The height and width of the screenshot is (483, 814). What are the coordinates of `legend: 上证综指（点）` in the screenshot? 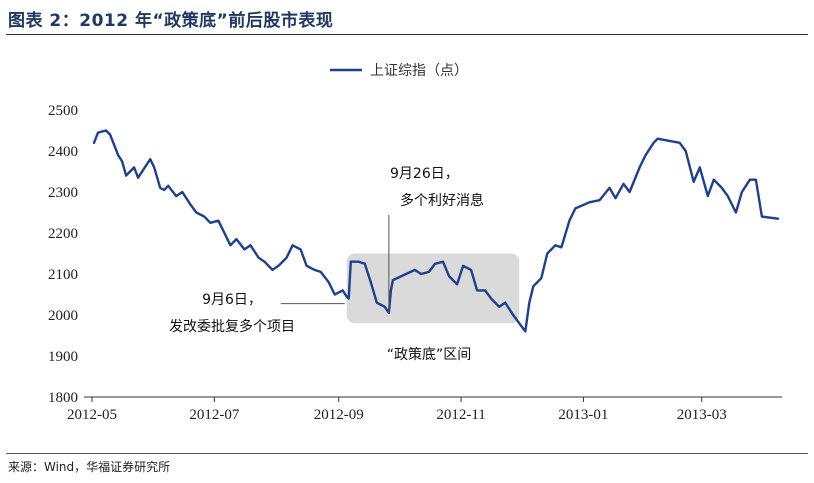 It's located at (399, 71).